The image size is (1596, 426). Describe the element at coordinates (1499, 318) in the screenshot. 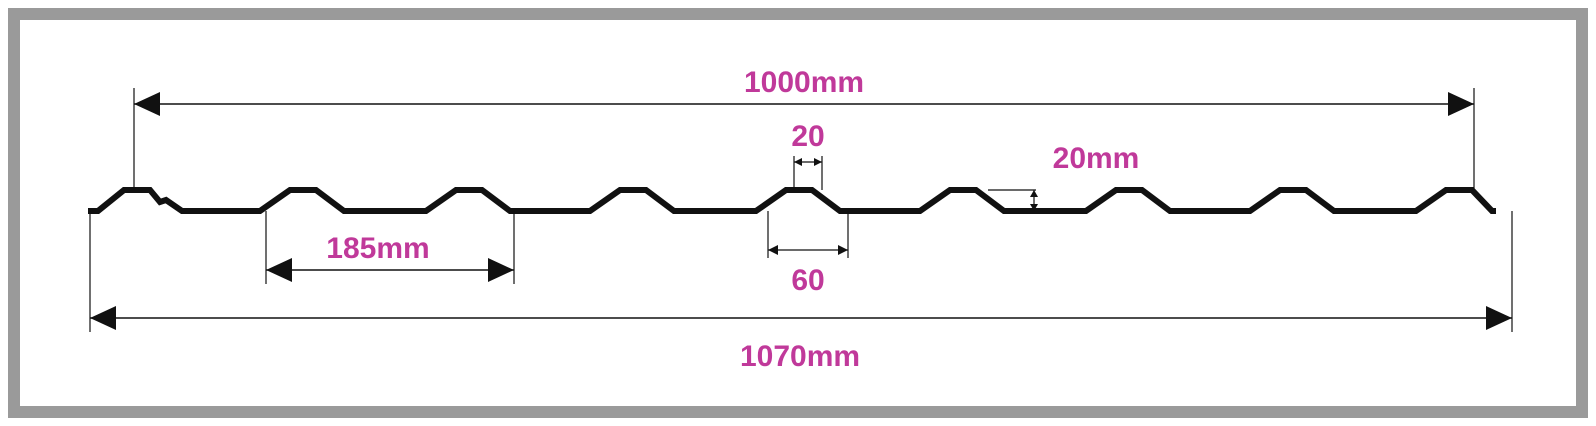

I see `total-width-arrow-right` at that location.